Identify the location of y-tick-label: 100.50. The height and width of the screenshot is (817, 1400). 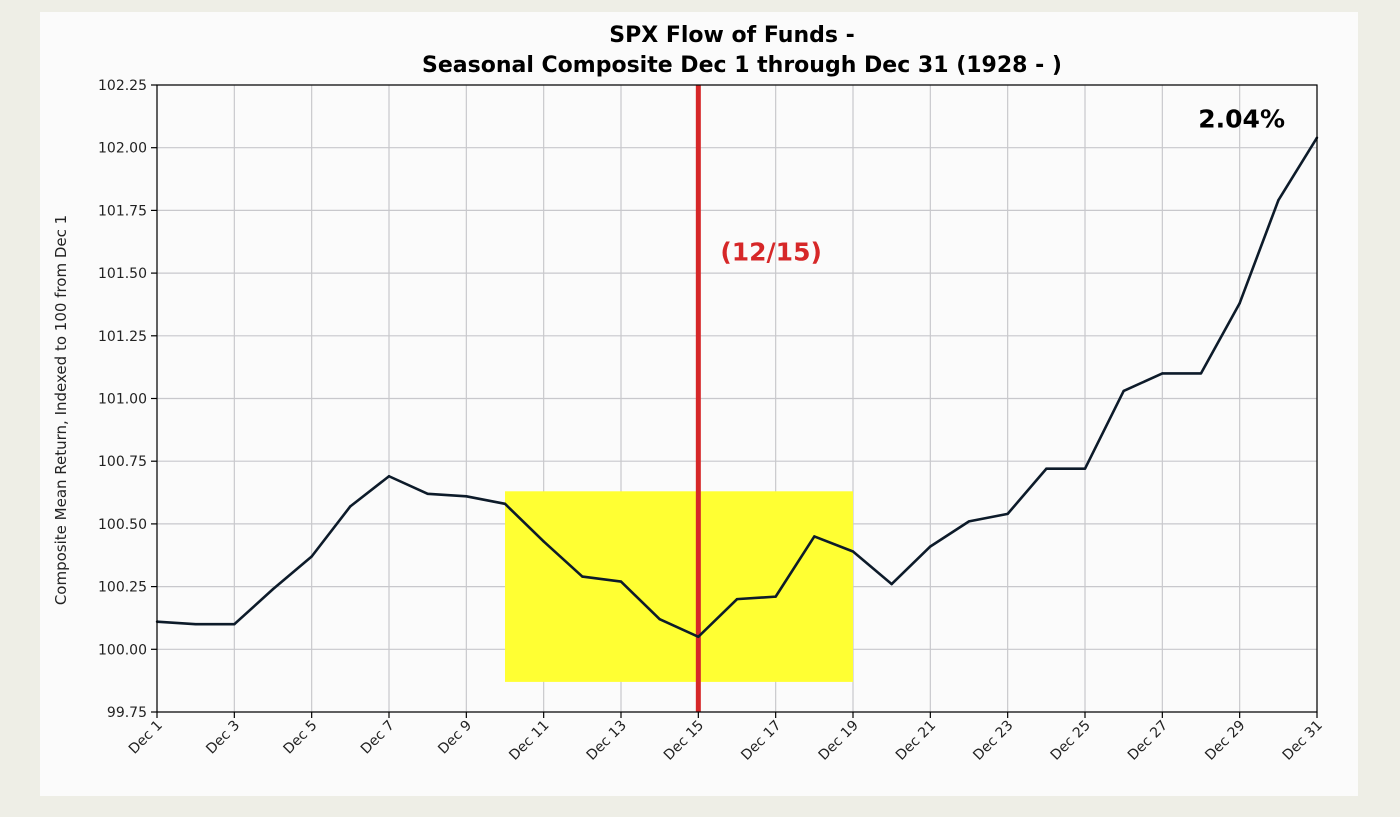
(122, 525).